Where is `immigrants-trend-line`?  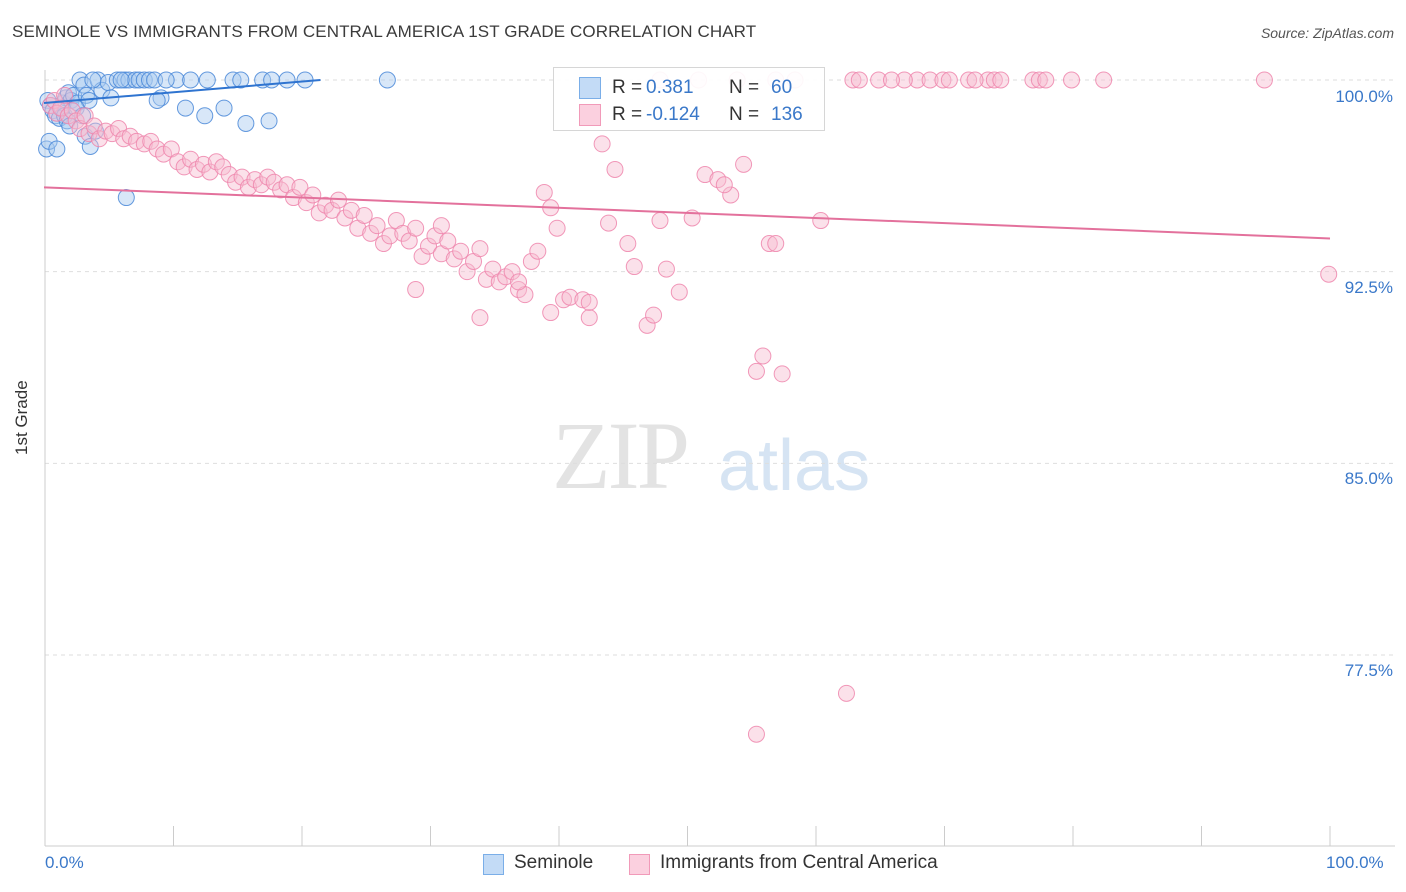 immigrants-trend-line is located at coordinates (687, 213).